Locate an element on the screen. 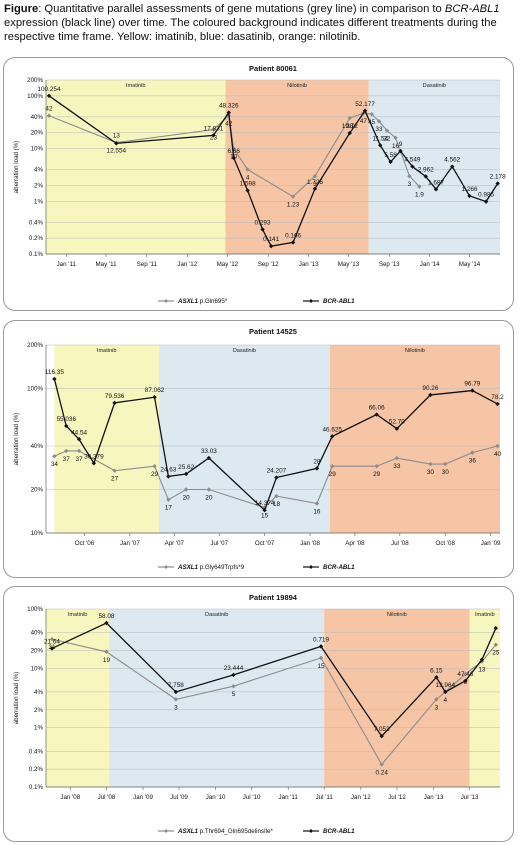 This screenshot has height=845, width=520. data-label: 4.549 is located at coordinates (412, 160).